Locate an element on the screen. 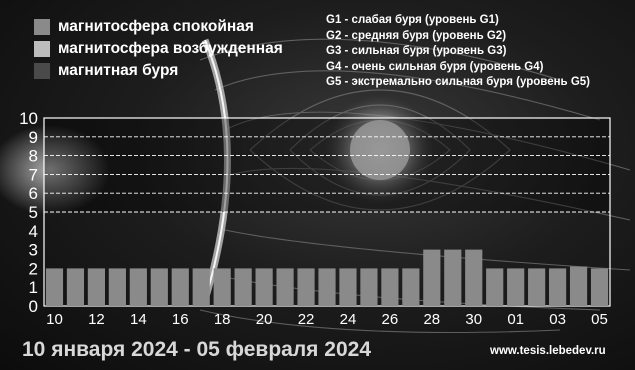  x-tick-label: 03 is located at coordinates (557, 319).